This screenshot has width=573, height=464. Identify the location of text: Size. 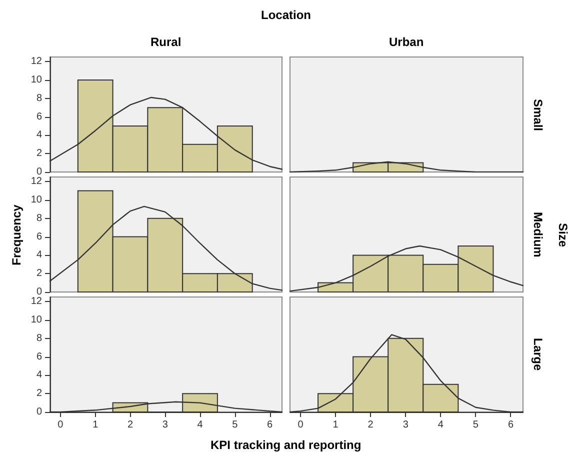
(563, 234).